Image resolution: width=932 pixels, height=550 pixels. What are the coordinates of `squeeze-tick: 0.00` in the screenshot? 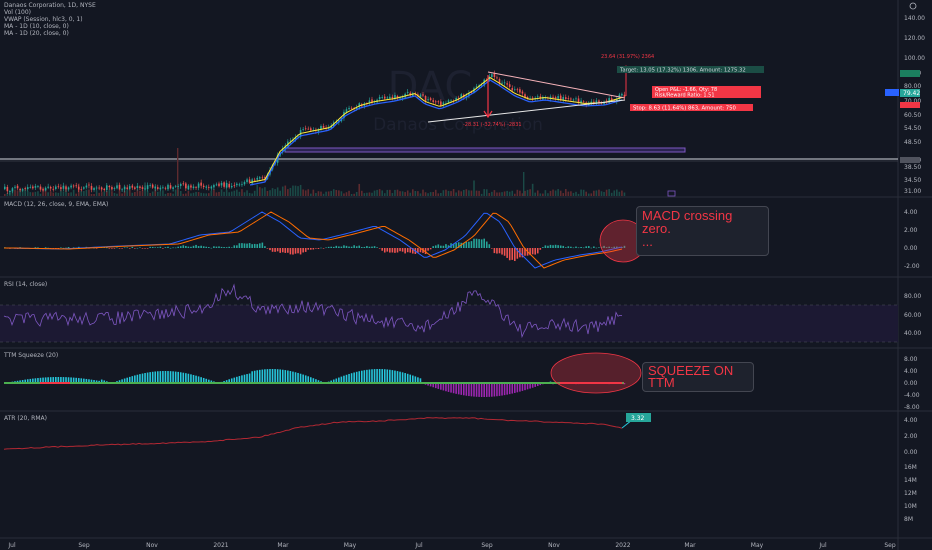 It's located at (911, 383).